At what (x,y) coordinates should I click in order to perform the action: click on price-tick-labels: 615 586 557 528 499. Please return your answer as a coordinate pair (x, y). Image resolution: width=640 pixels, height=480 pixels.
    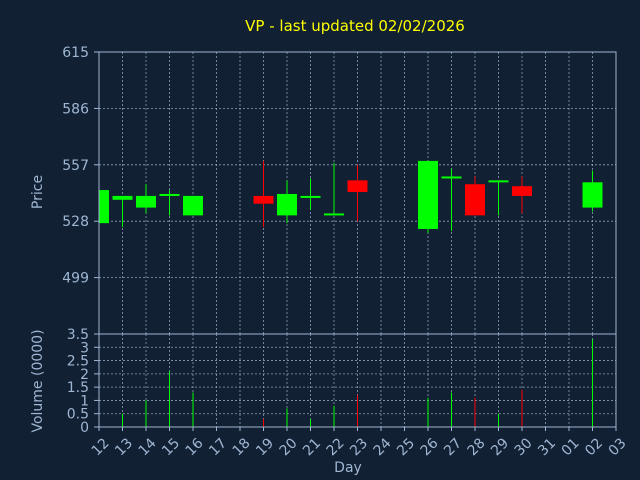
    Looking at the image, I should click on (80, 166).